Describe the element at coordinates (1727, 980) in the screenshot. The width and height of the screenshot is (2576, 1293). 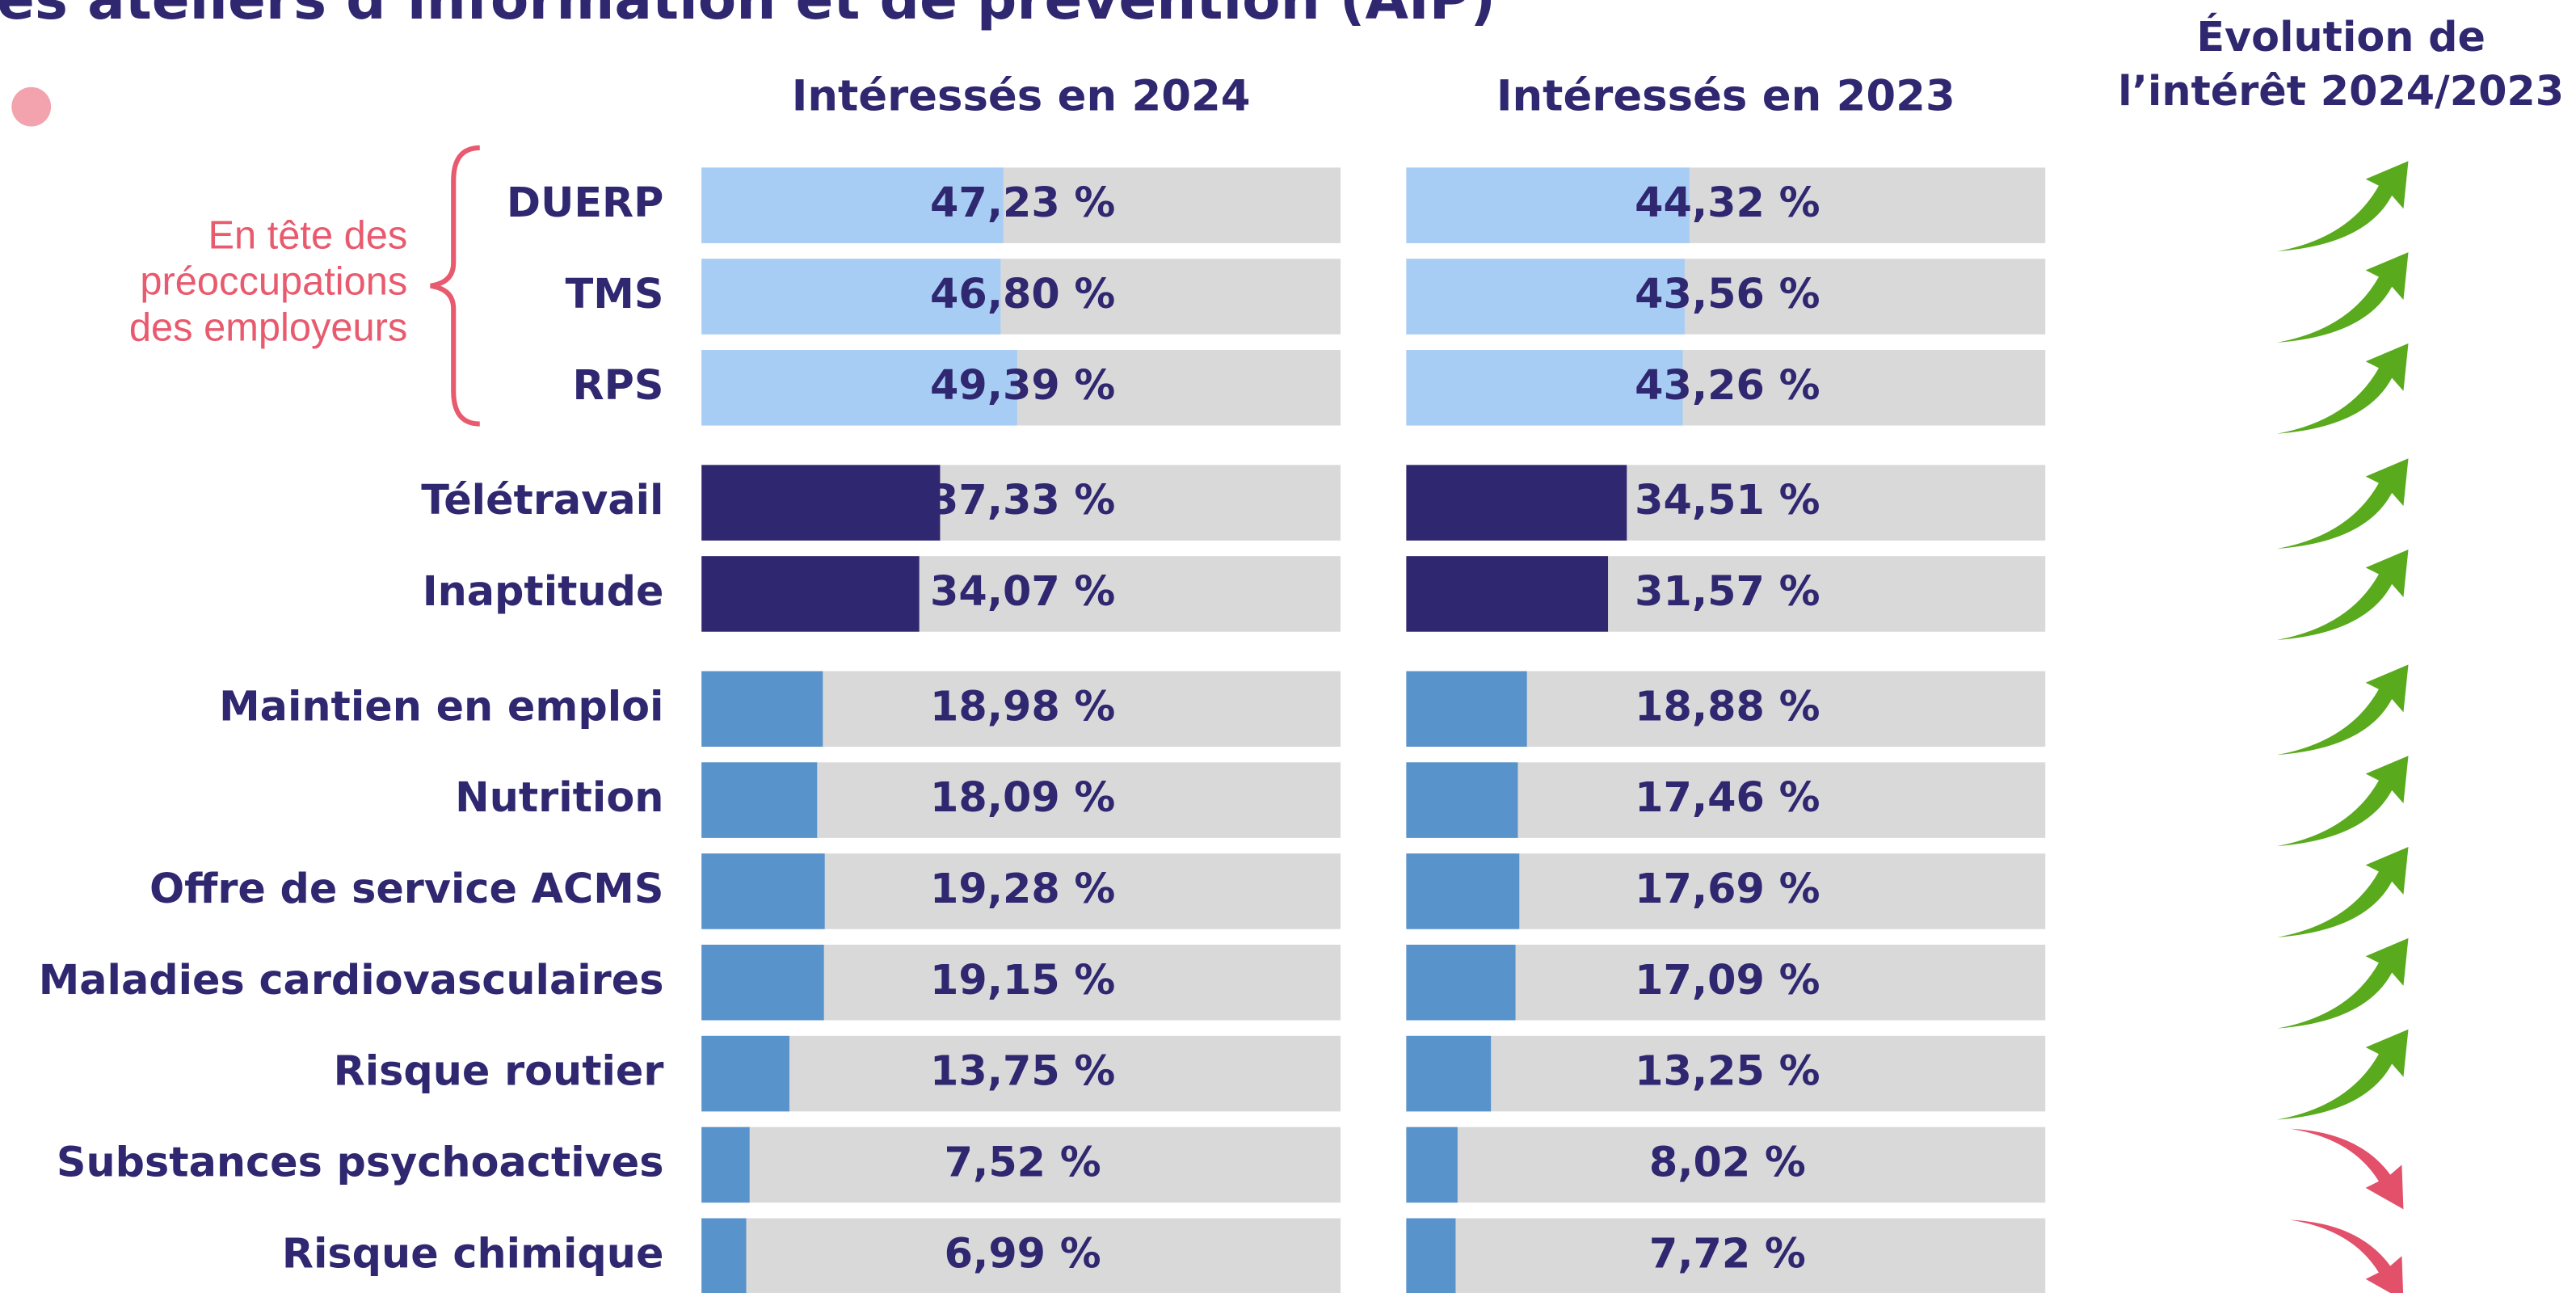
I see `value-label: 17,09 %` at that location.